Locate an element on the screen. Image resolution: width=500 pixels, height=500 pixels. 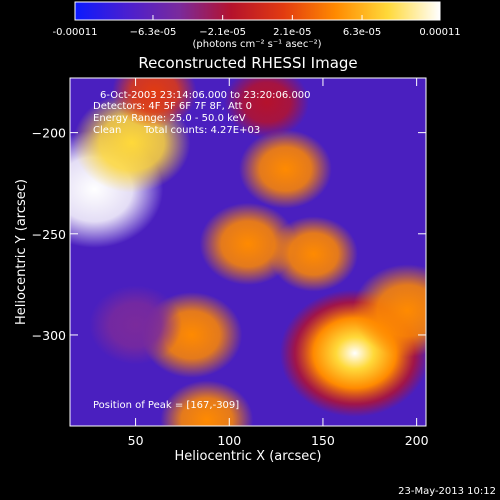
annotation-counts: Total counts: 4.27E+03 is located at coordinates (201, 130).